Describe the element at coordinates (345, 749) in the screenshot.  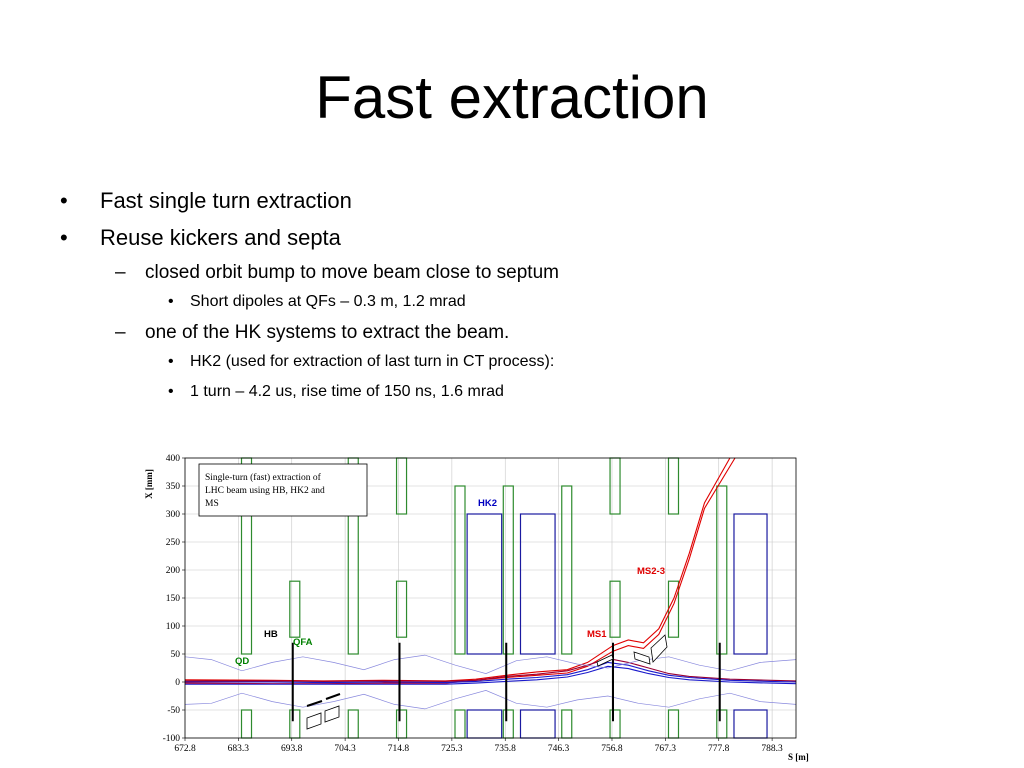
I see `x-tick-label: 704.3` at that location.